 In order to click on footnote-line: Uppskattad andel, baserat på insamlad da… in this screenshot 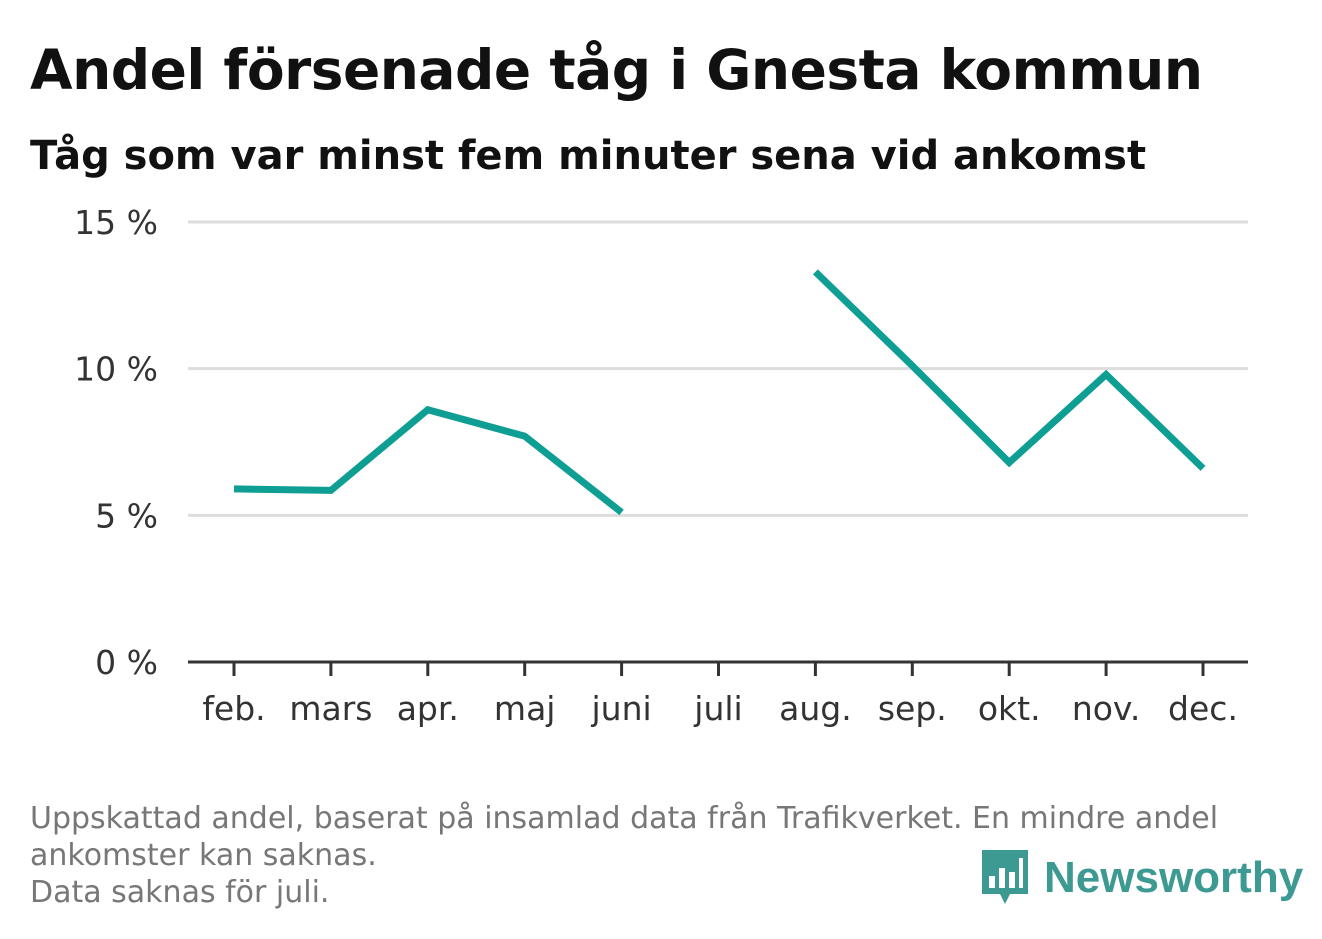, I will do `click(624, 818)`.